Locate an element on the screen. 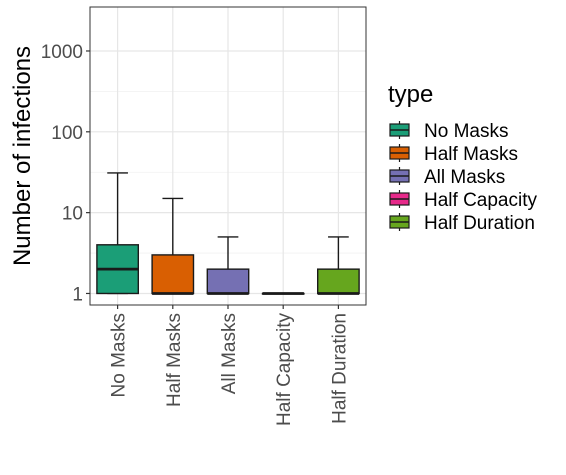 The width and height of the screenshot is (566, 475). legend-label: Half Duration is located at coordinates (479, 223).